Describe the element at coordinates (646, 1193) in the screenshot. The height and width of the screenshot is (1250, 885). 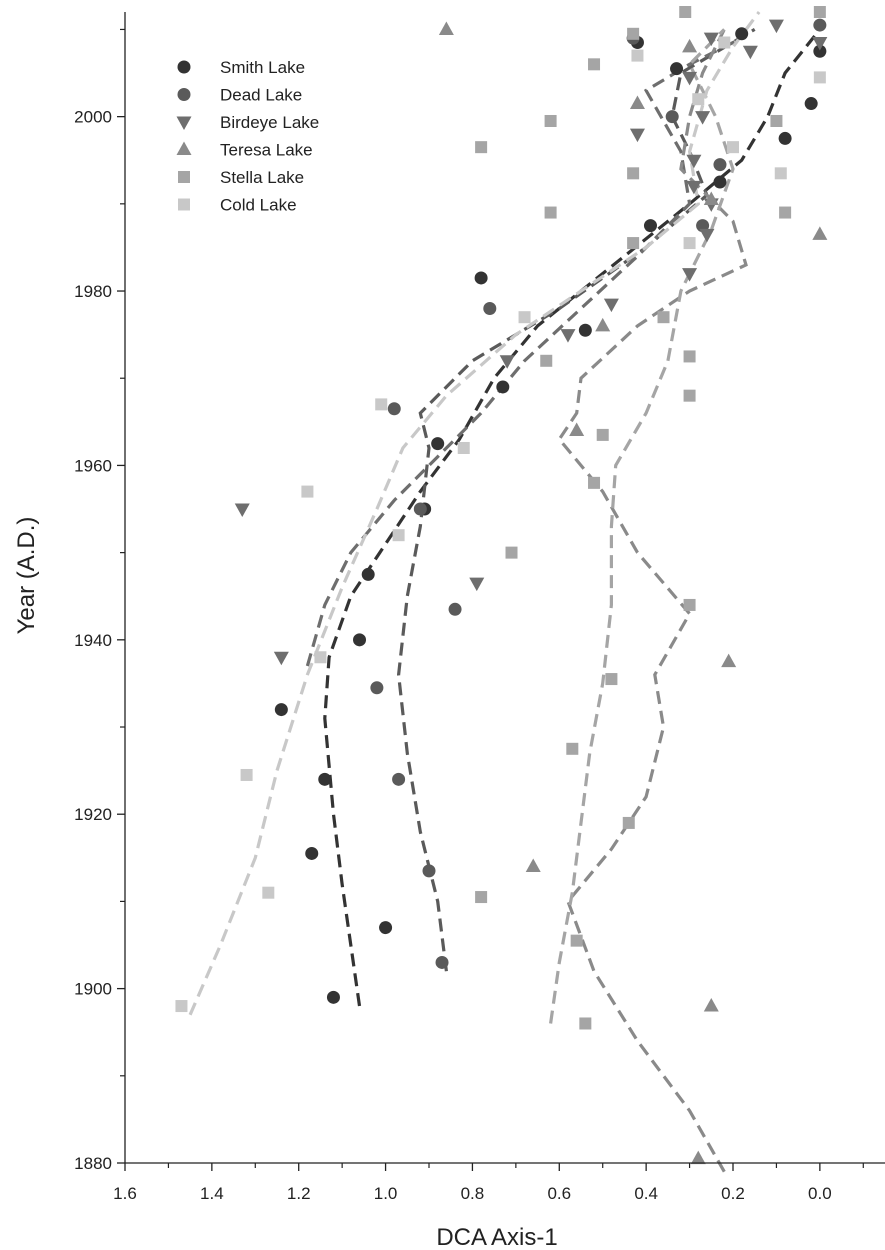
I see `x-tick-label: 0.4` at that location.